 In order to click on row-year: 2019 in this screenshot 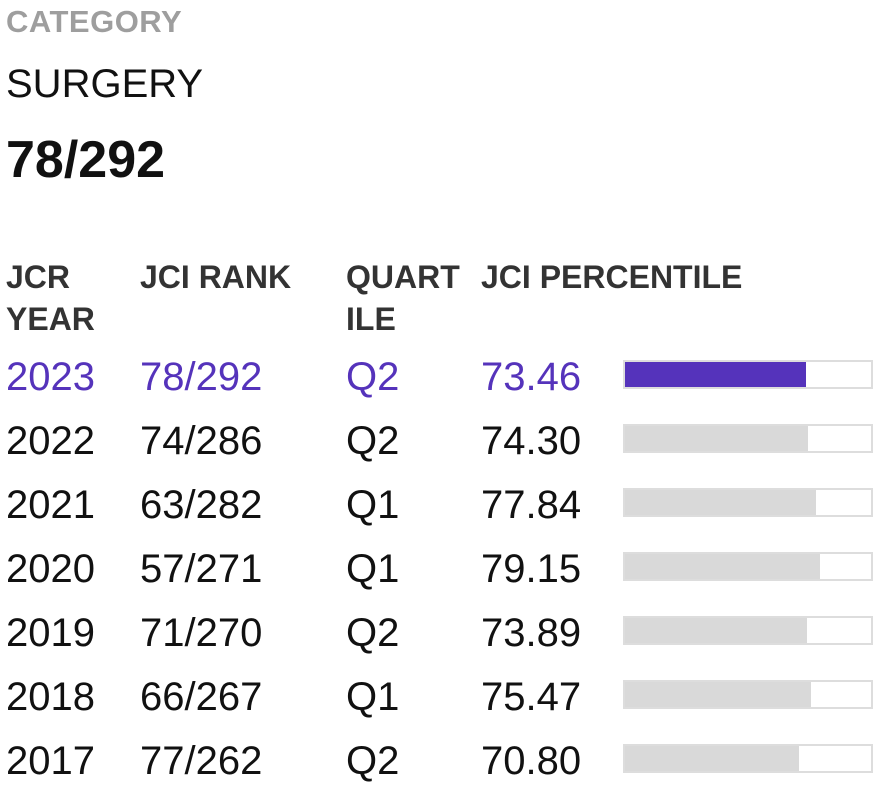, I will do `click(50, 633)`.